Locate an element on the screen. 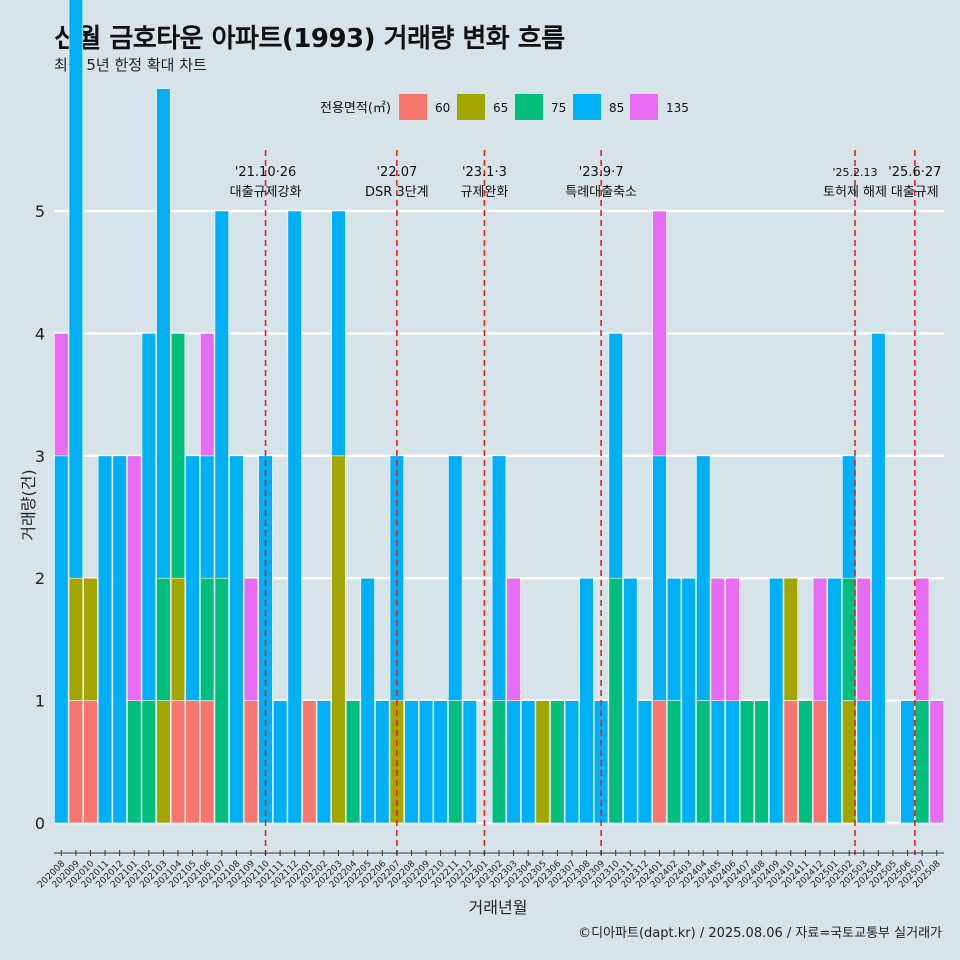  chart-title: 신월 금호타운 아파트(1993) 거래량 변화 흐름 is located at coordinates (309, 39).